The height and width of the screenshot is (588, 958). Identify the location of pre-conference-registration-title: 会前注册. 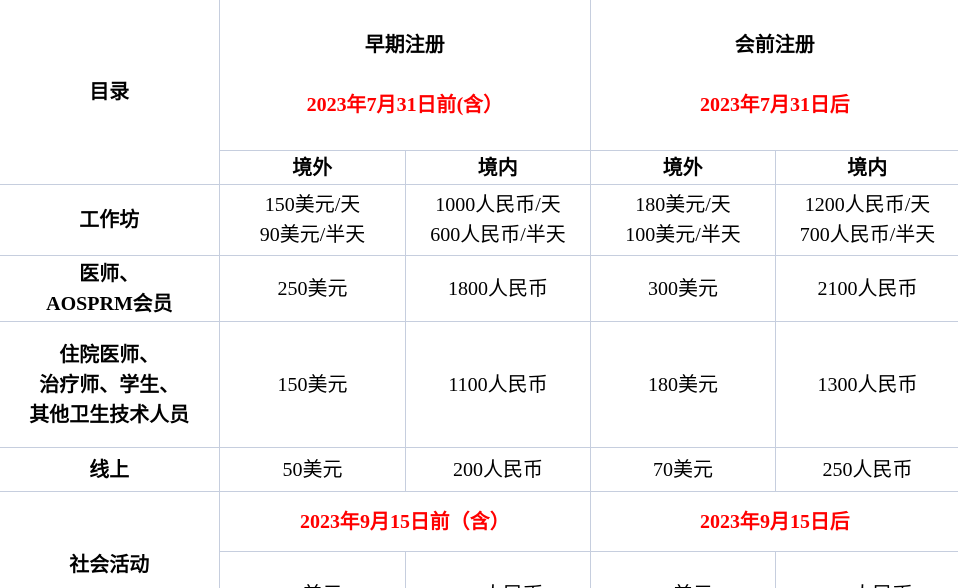
(775, 45).